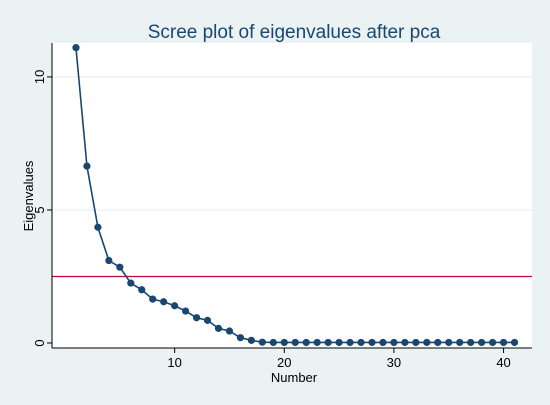 This screenshot has width=550, height=405. I want to click on x-tick-label: 40, so click(503, 362).